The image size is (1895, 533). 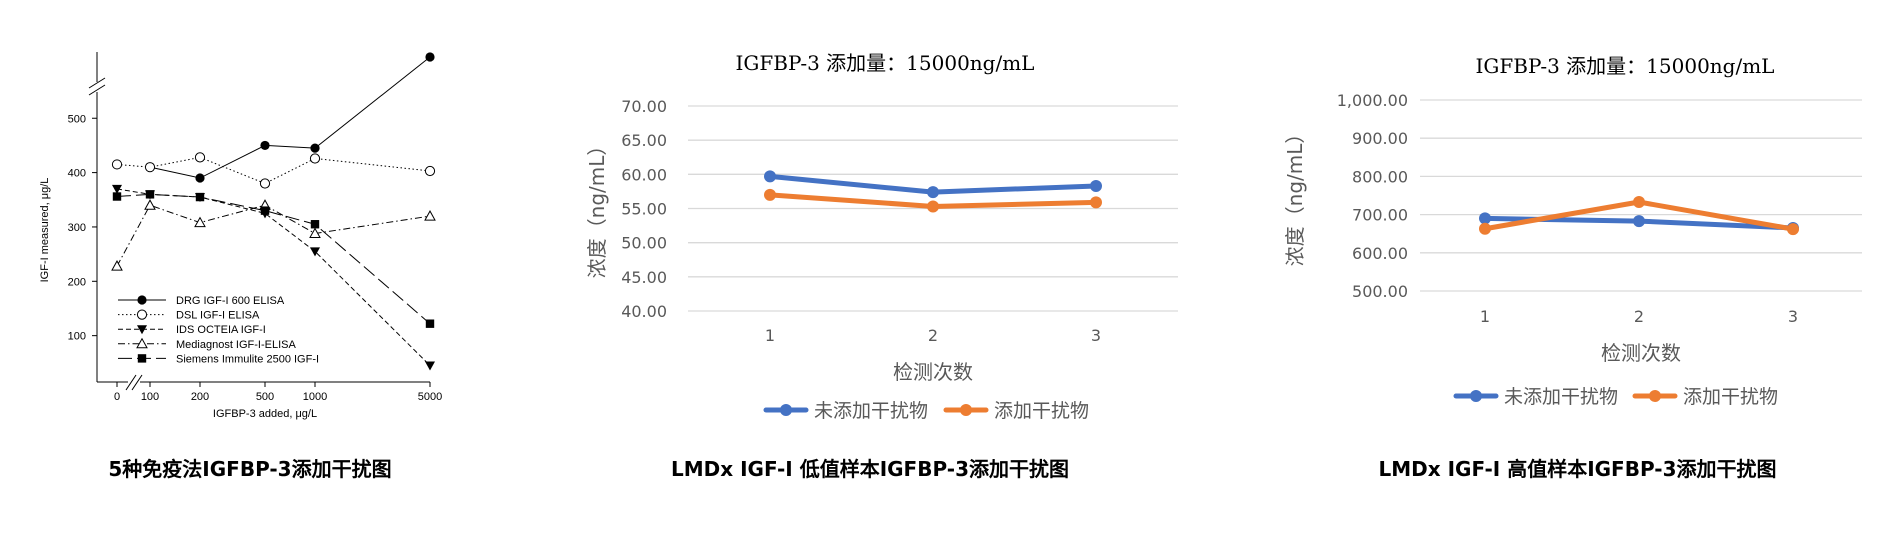 I want to click on y-tick-label: 800.00, so click(x=1380, y=176).